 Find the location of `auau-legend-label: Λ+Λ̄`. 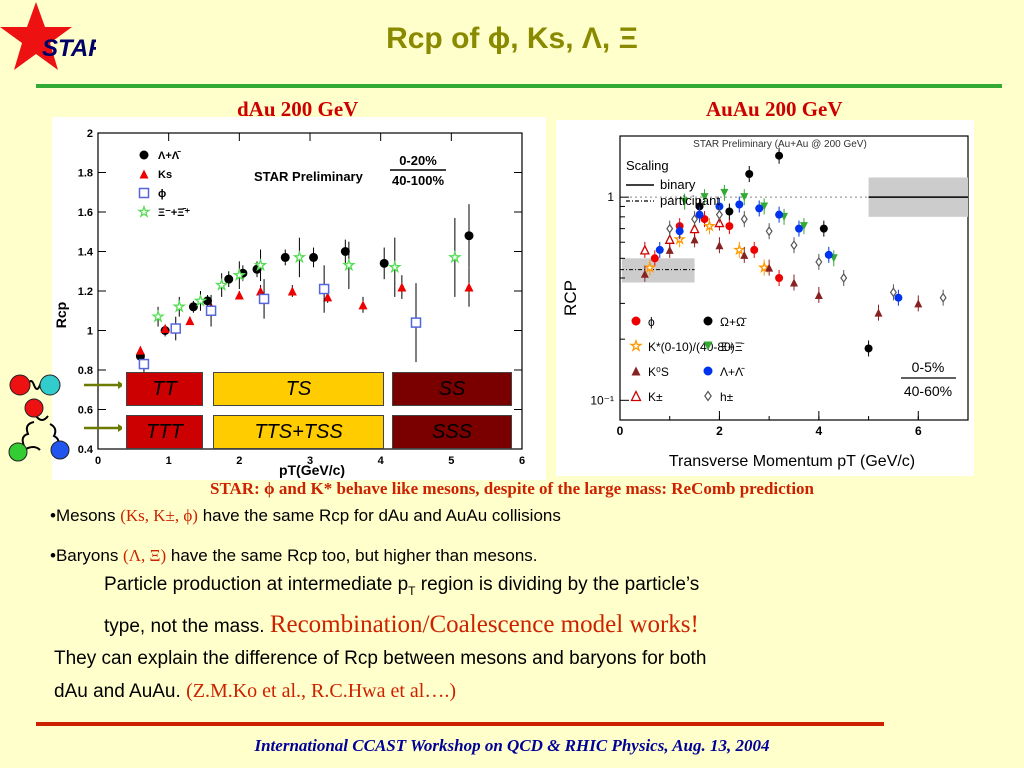

auau-legend-label: Λ+Λ̄ is located at coordinates (732, 372).